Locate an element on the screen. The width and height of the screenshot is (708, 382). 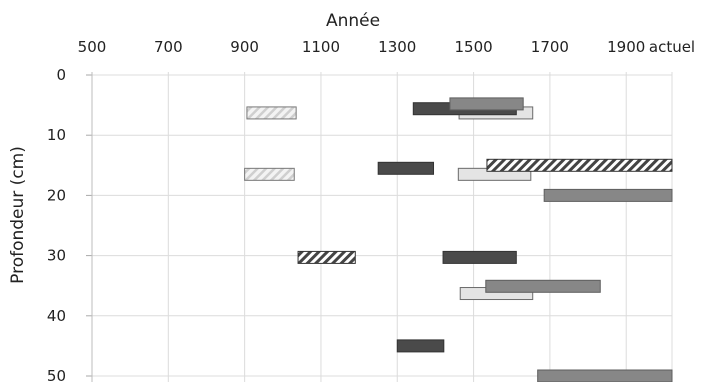
y-tick-label: 20 is located at coordinates (56, 195).